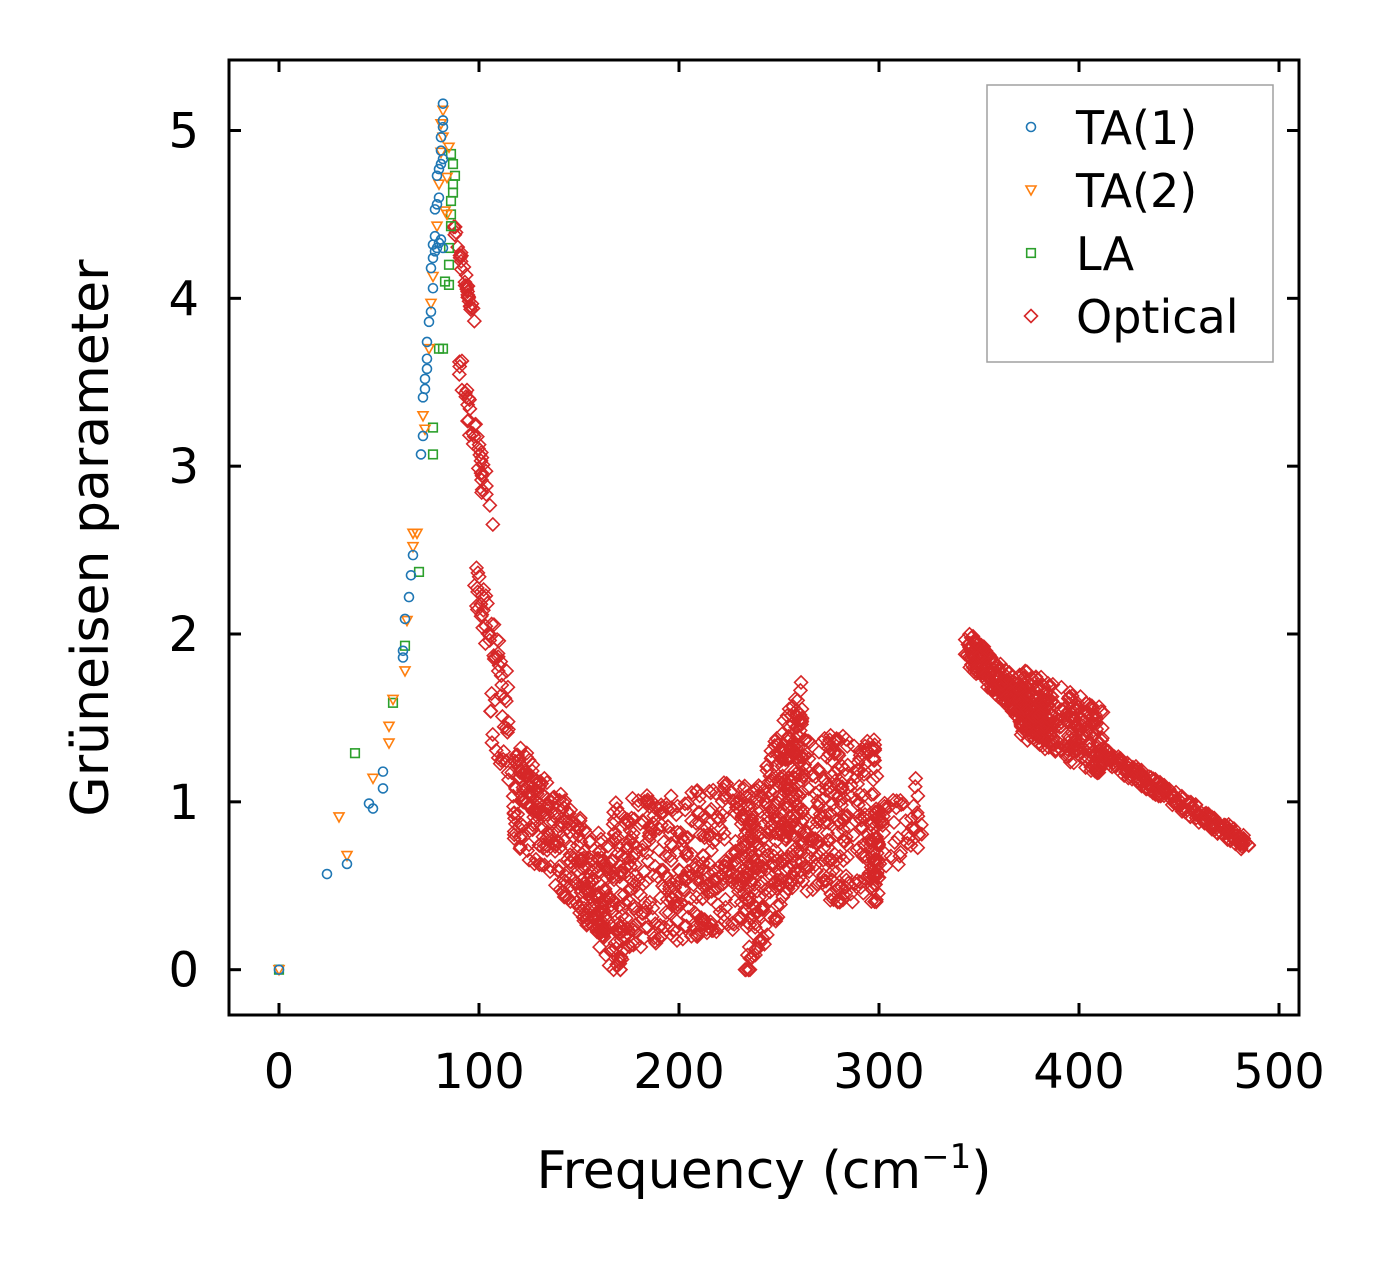  What do you see at coordinates (183, 299) in the screenshot?
I see `y-tick-label: 4` at bounding box center [183, 299].